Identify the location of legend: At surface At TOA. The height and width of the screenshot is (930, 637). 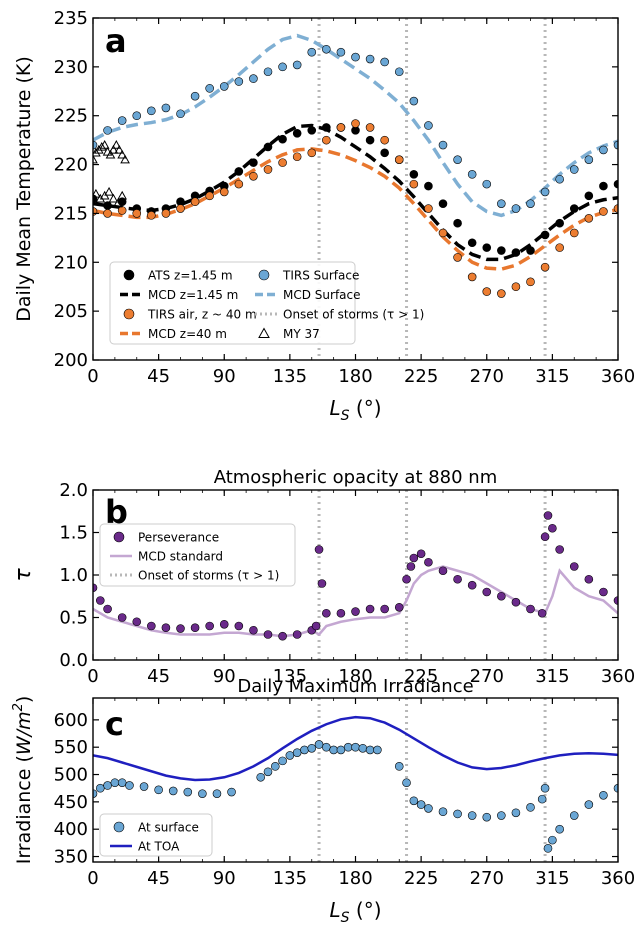
(156, 835).